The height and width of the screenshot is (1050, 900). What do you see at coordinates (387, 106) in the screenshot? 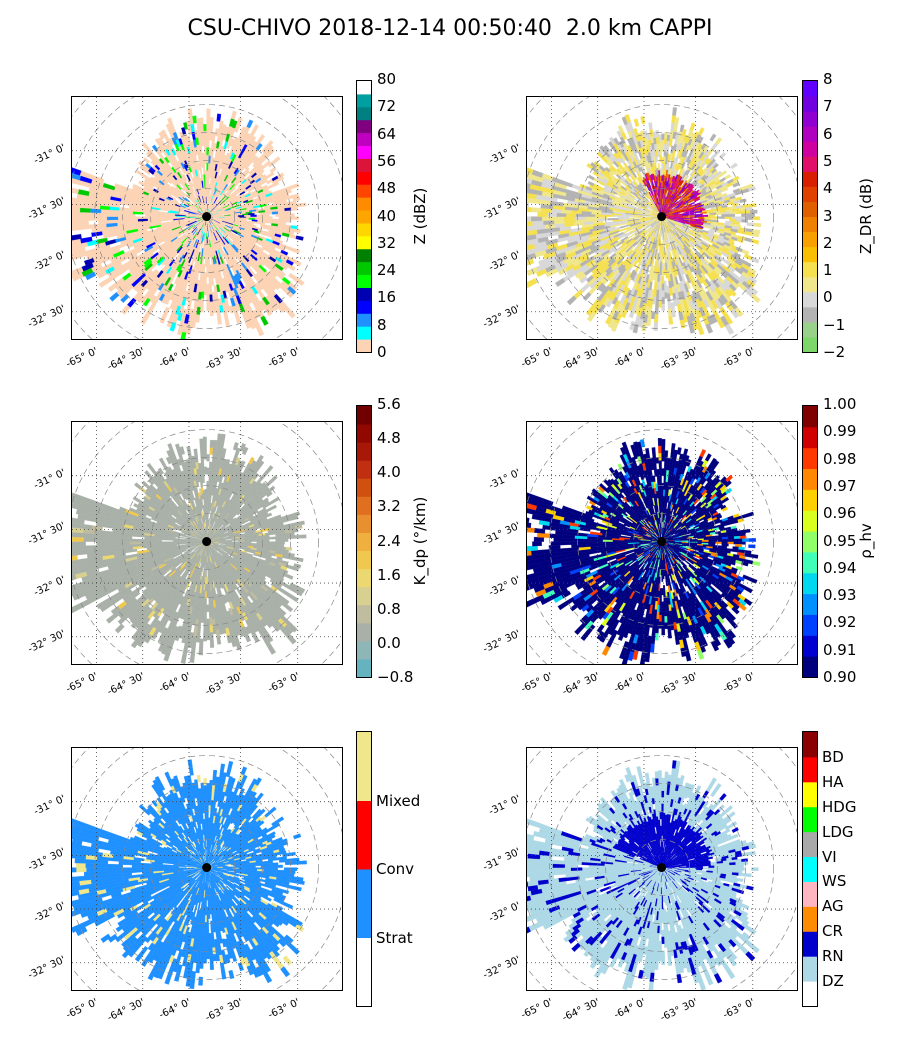
I see `colorbar-tick-label: 72` at bounding box center [387, 106].